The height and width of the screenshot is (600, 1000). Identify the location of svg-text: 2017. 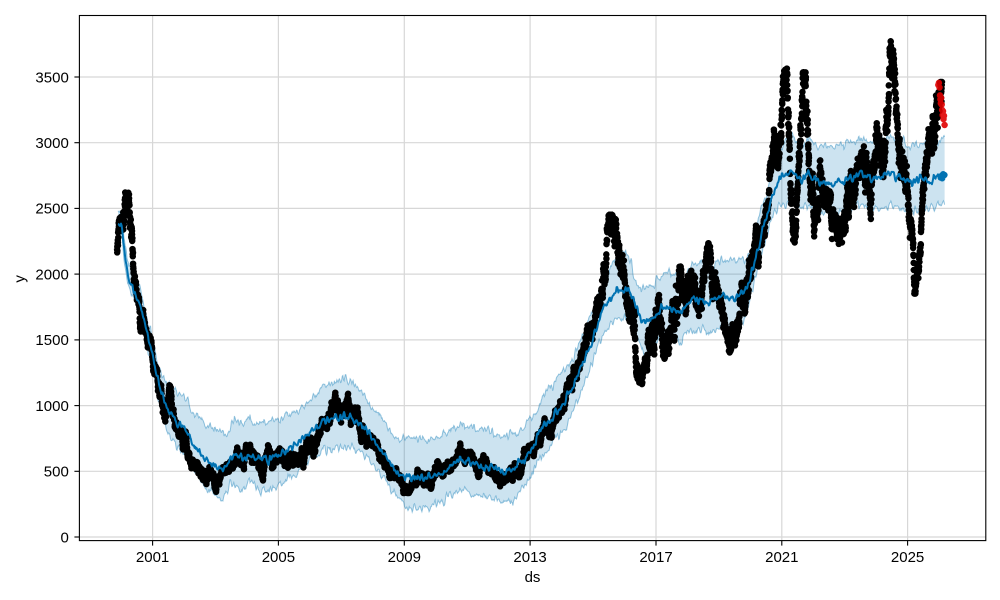
(655, 557).